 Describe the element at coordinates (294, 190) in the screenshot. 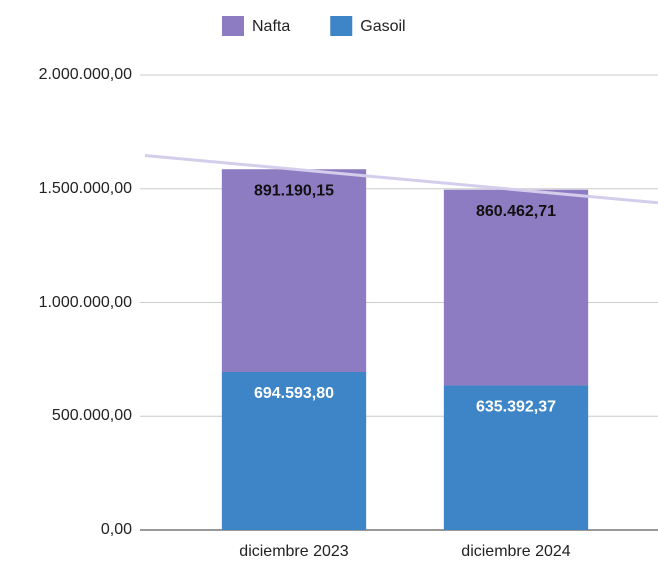

I see `data-label: 891.190,15` at that location.